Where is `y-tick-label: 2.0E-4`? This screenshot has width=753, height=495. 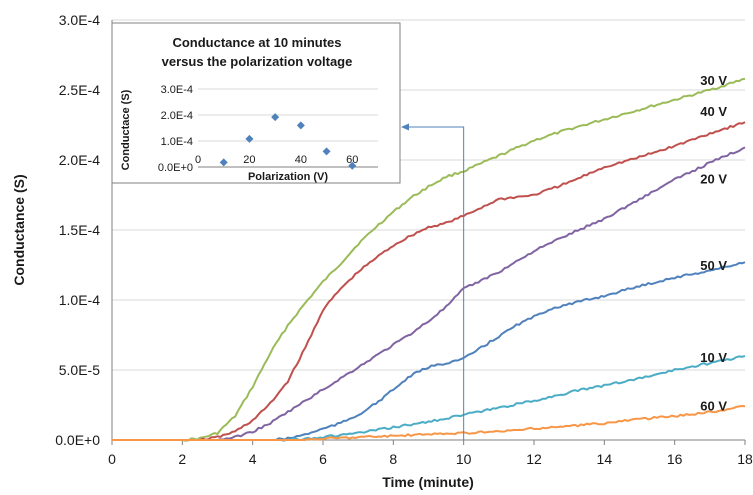
y-tick-label: 2.0E-4 is located at coordinates (79, 160).